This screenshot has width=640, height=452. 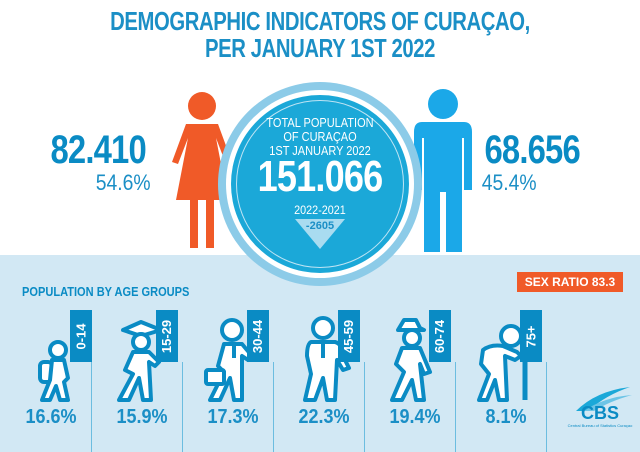 I want to click on female-percent: 54.6%, so click(x=123, y=182).